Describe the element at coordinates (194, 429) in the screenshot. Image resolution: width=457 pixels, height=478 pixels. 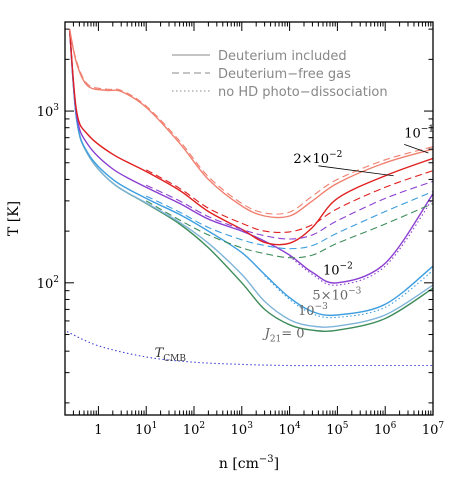
I see `x-tick-label: 102` at that location.